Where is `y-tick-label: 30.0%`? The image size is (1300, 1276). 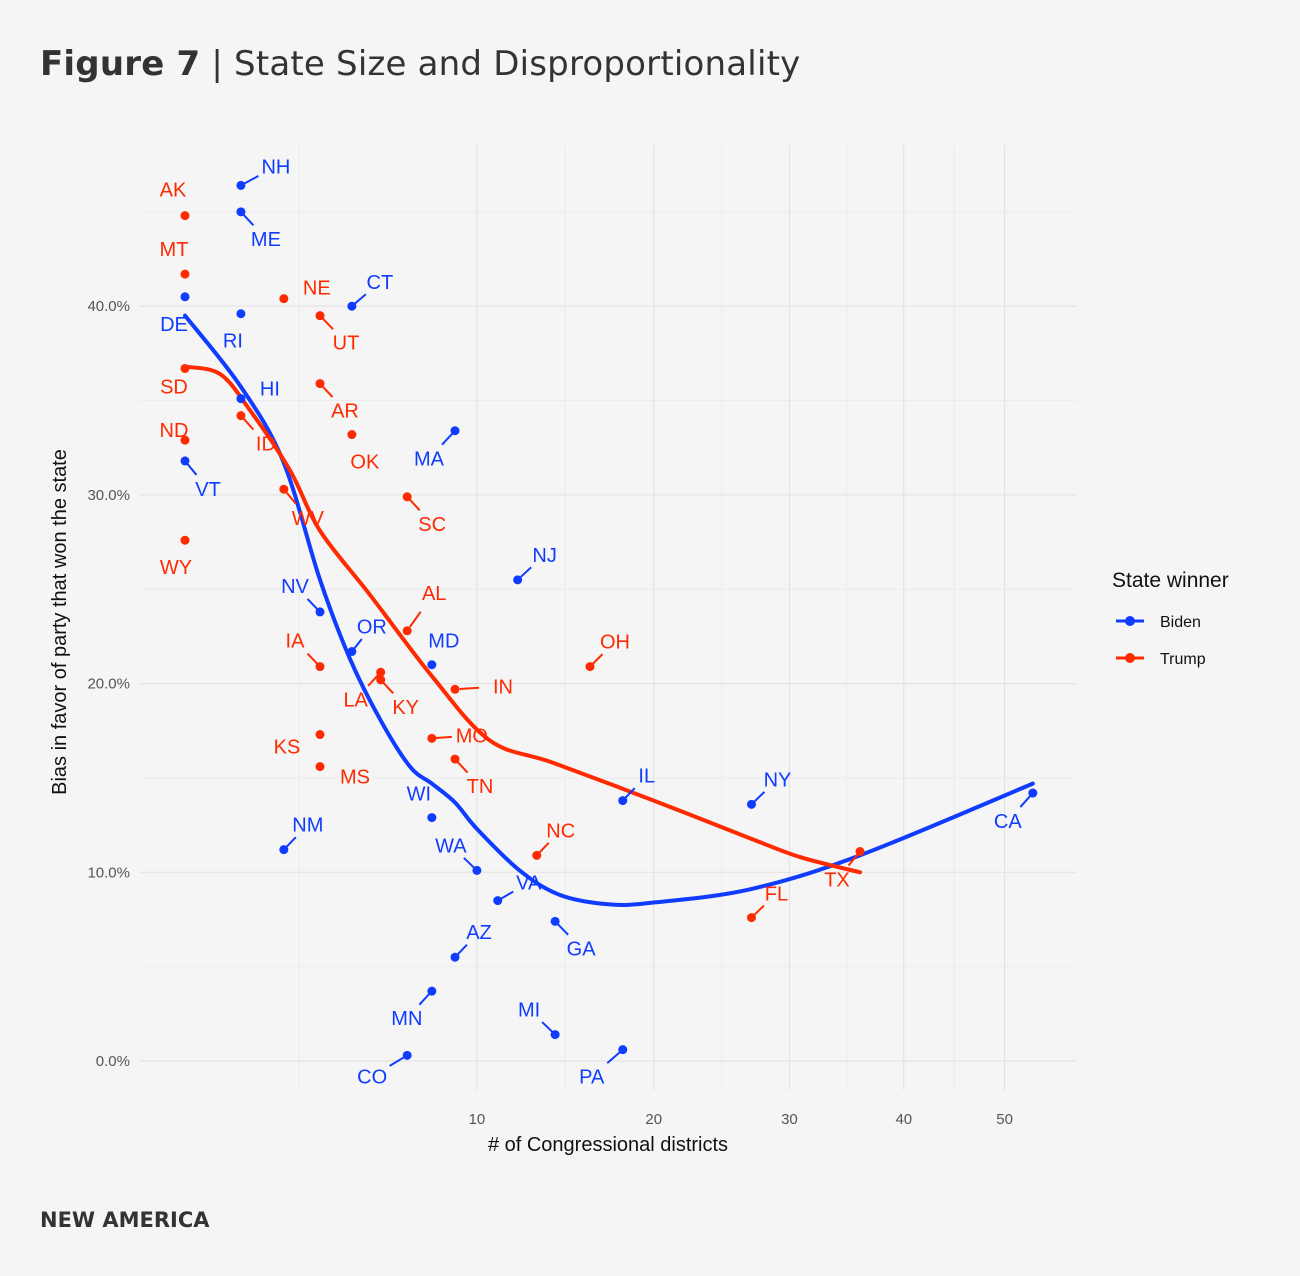
y-tick-label: 30.0% is located at coordinates (108, 495).